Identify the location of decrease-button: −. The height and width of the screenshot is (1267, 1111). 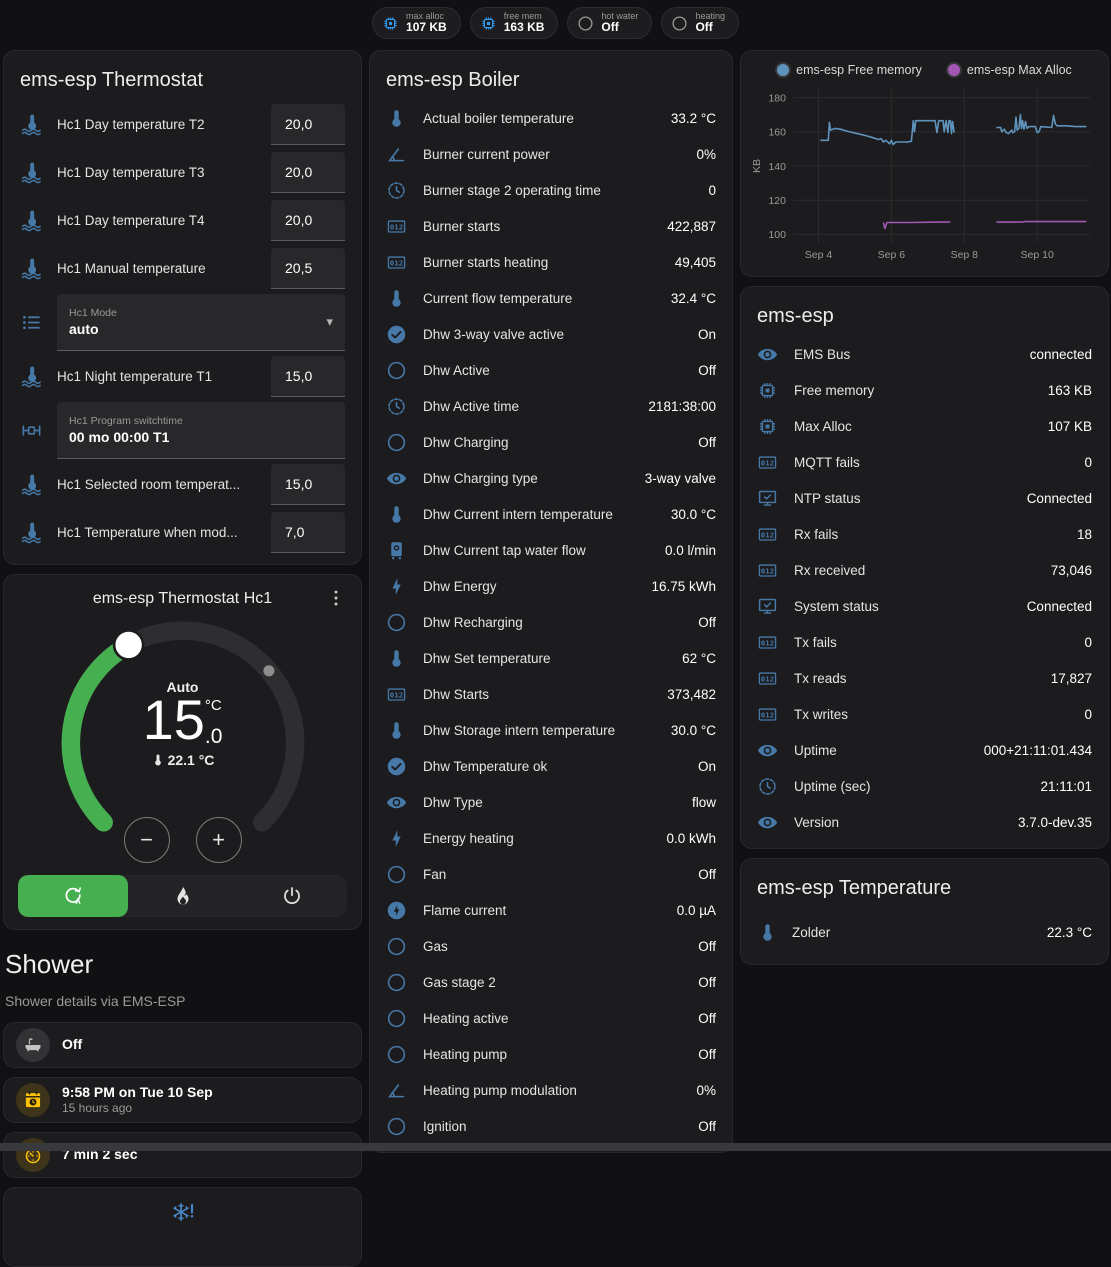
(146, 840).